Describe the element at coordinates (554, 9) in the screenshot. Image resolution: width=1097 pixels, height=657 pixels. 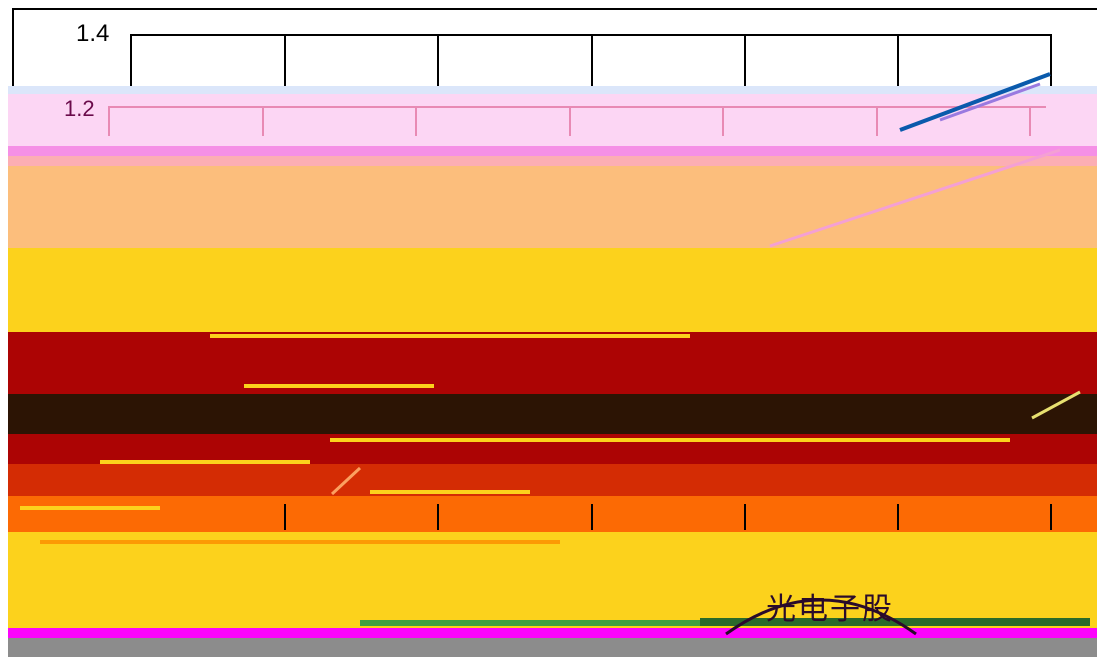
I see `upper-frame-top-edge` at that location.